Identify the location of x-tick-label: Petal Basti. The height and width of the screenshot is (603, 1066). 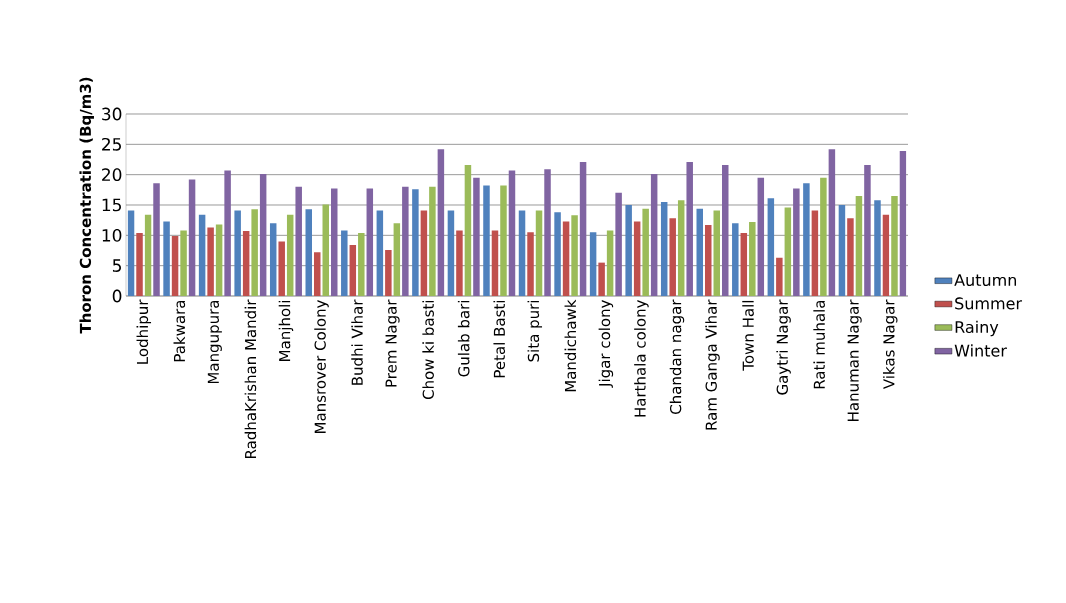
(499, 339).